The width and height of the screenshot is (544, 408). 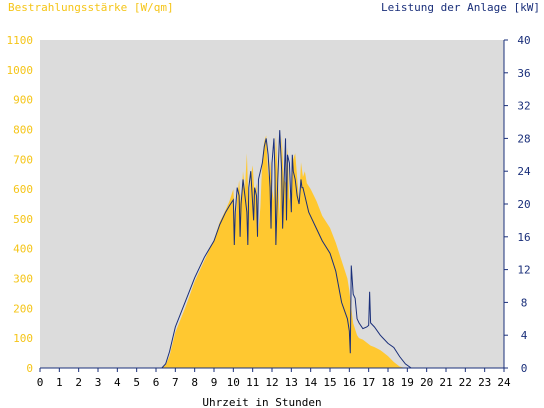 I want to click on x-tick-label: 17, so click(x=368, y=382).